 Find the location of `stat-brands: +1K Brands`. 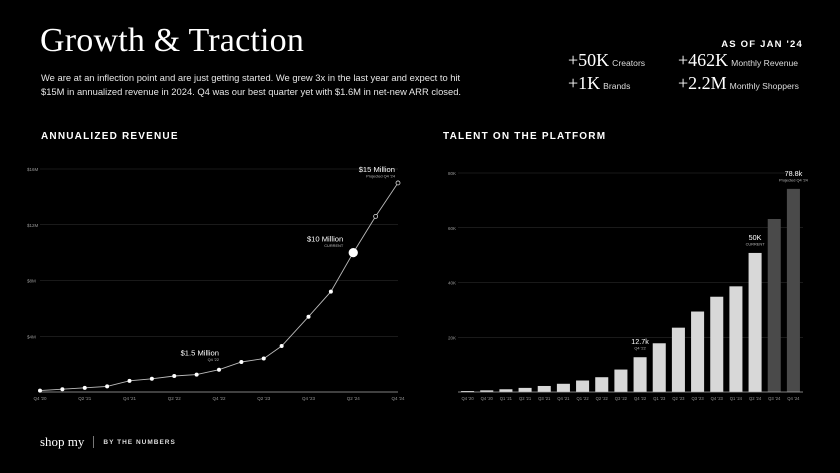

stat-brands: +1K Brands is located at coordinates (599, 83).